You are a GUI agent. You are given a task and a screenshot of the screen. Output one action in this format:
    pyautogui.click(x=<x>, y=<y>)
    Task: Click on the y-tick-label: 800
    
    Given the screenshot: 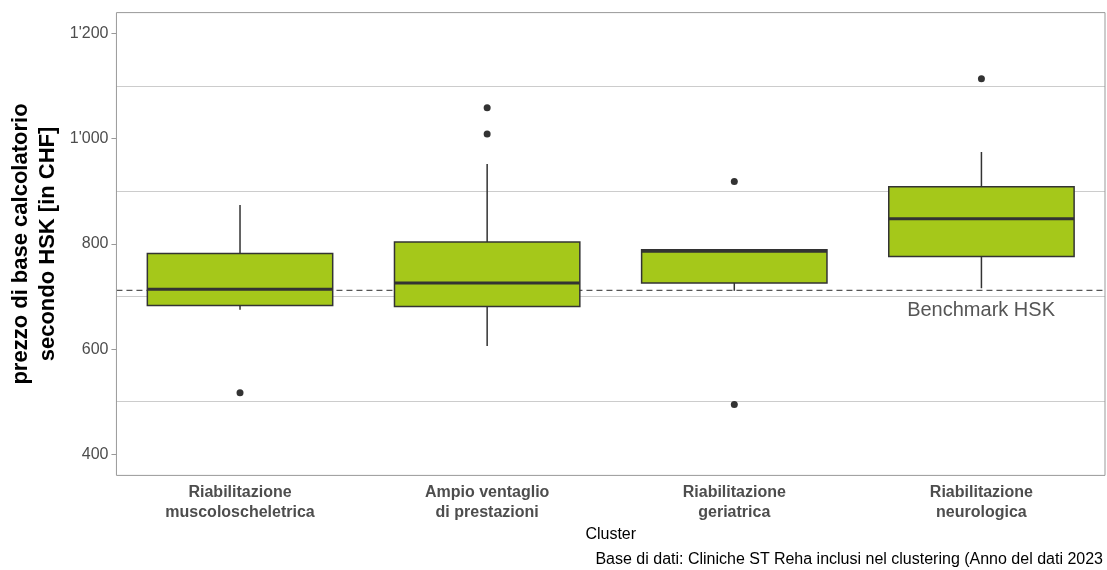 What is the action you would take?
    pyautogui.click(x=95, y=243)
    